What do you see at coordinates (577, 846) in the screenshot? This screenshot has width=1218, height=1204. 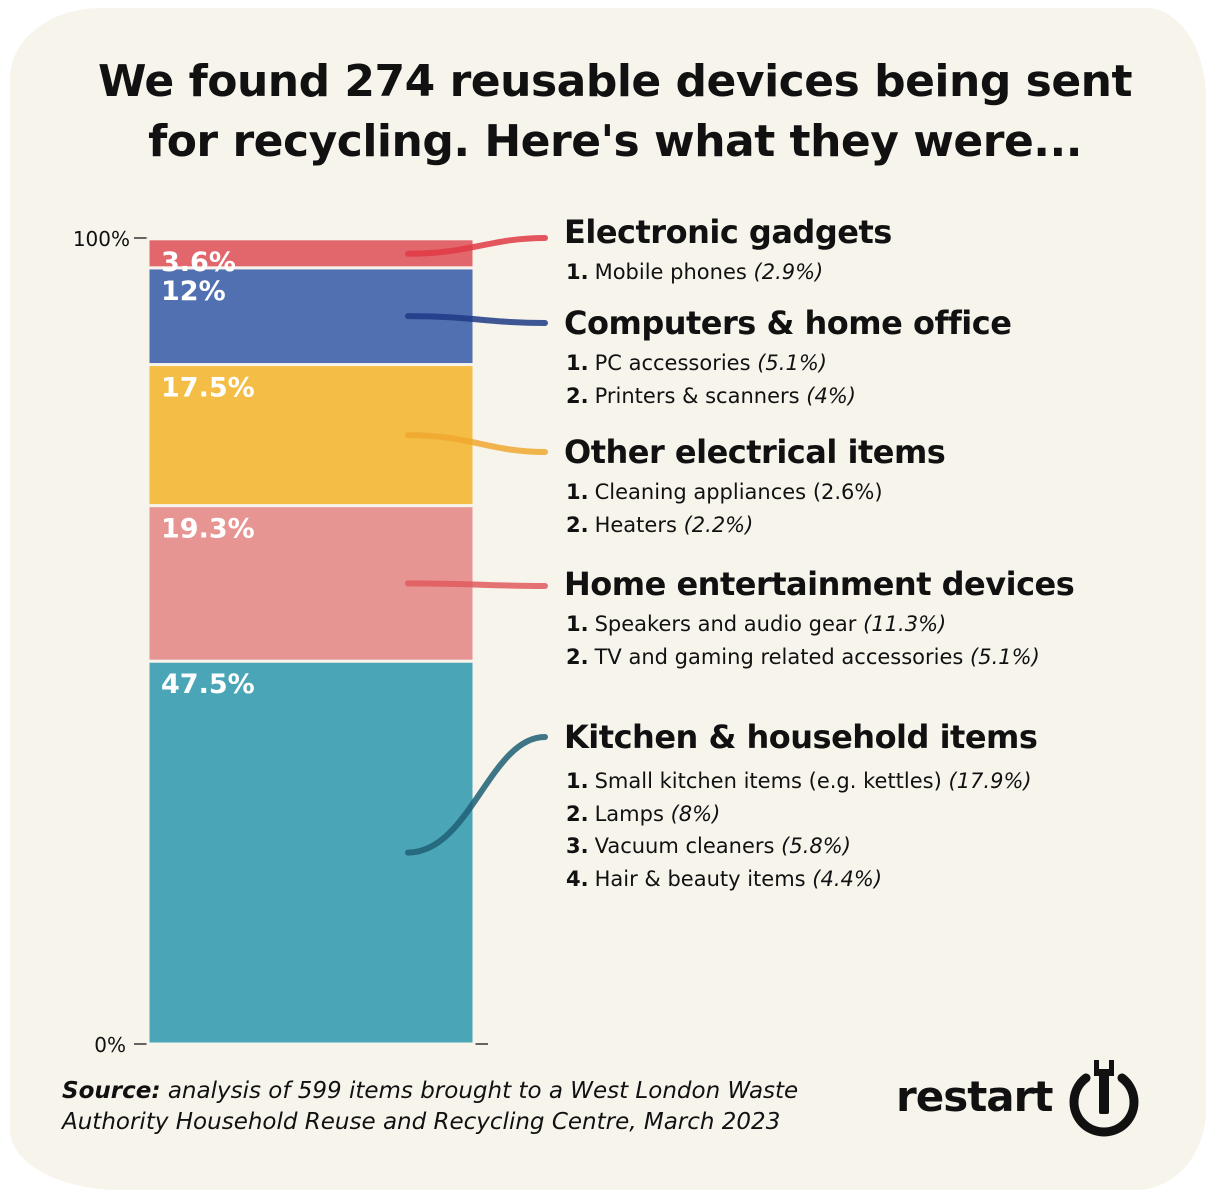 I see `item-number: 3.` at bounding box center [577, 846].